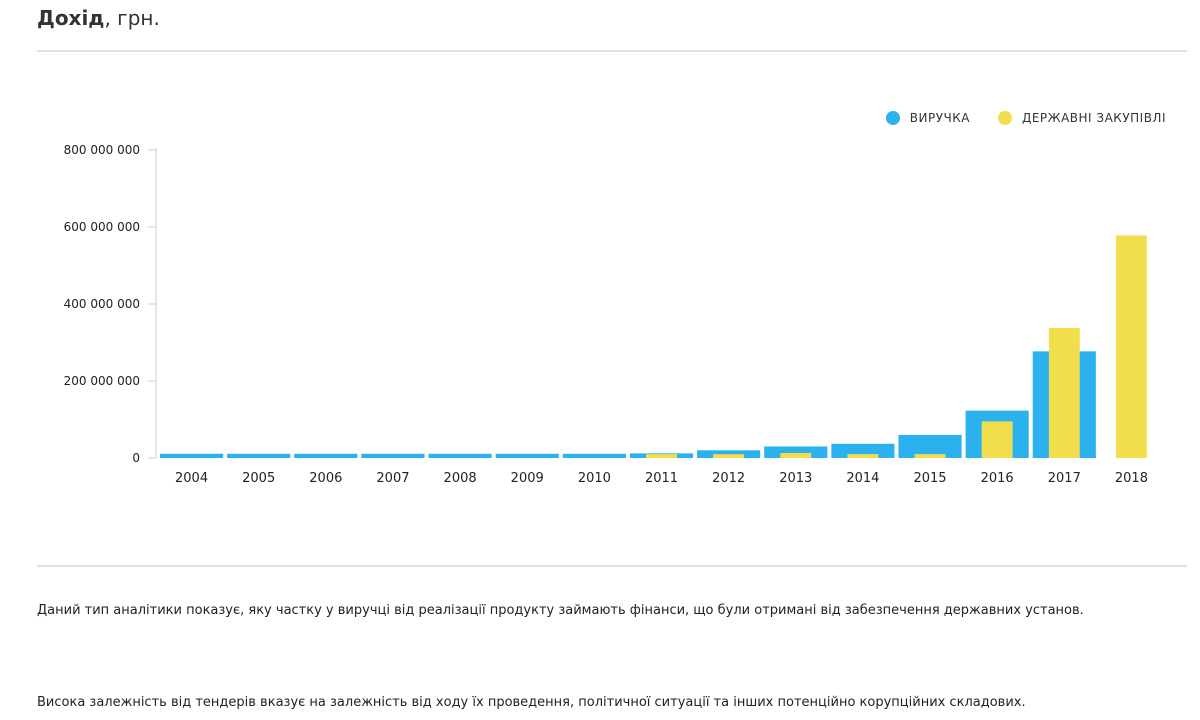  I want to click on bar-revenue-2010, so click(594, 455).